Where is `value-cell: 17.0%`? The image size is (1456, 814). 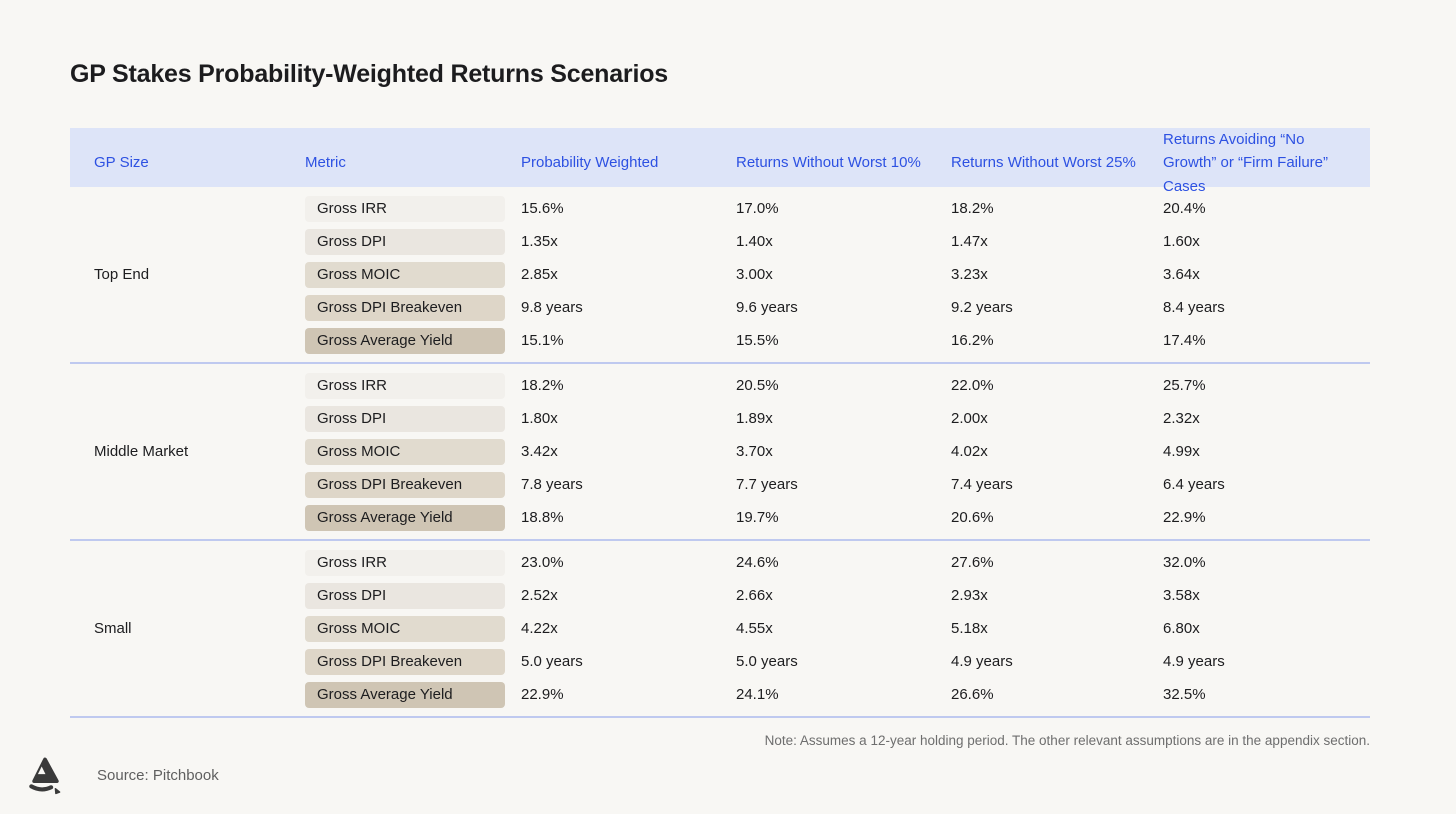
value-cell: 17.0% is located at coordinates (757, 208).